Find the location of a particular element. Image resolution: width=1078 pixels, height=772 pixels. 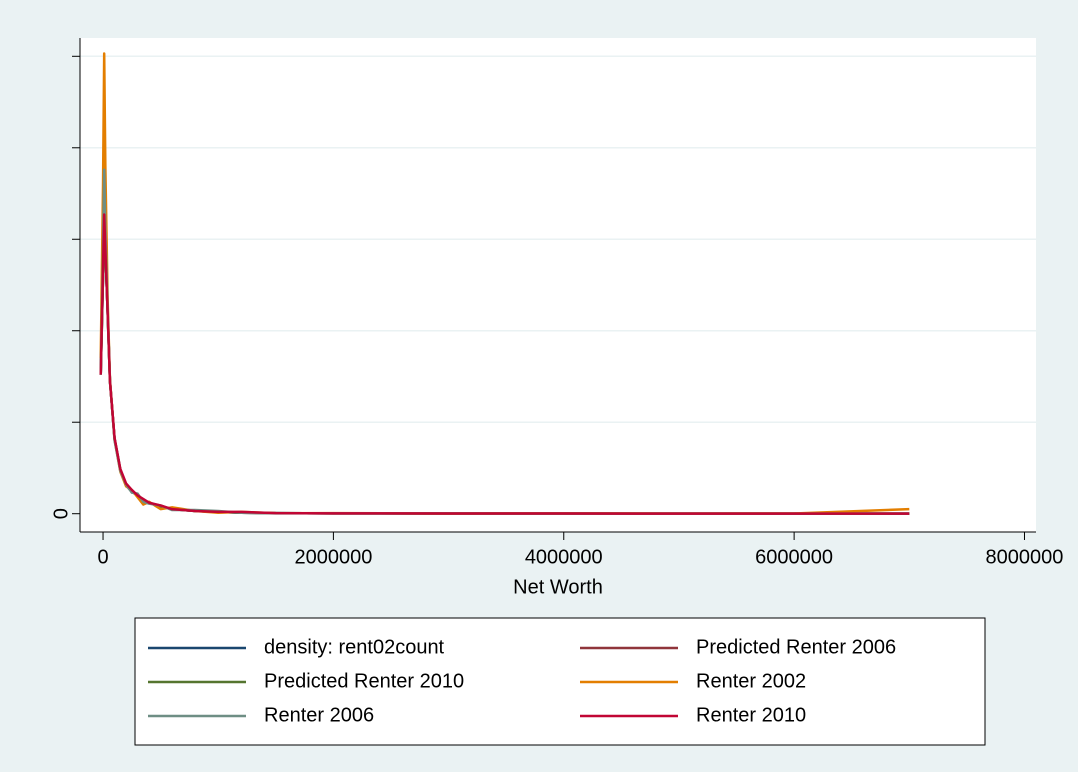

x-tick-label: 2000000 is located at coordinates (333, 557).